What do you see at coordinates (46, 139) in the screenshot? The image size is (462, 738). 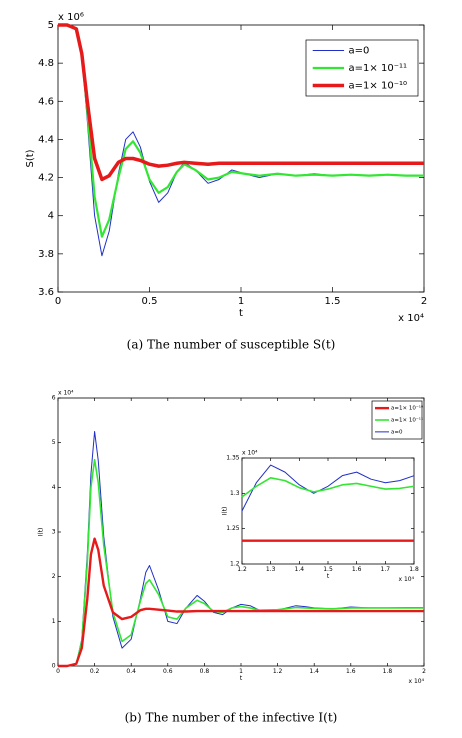 I see `y-tick-label: 4.4` at bounding box center [46, 139].